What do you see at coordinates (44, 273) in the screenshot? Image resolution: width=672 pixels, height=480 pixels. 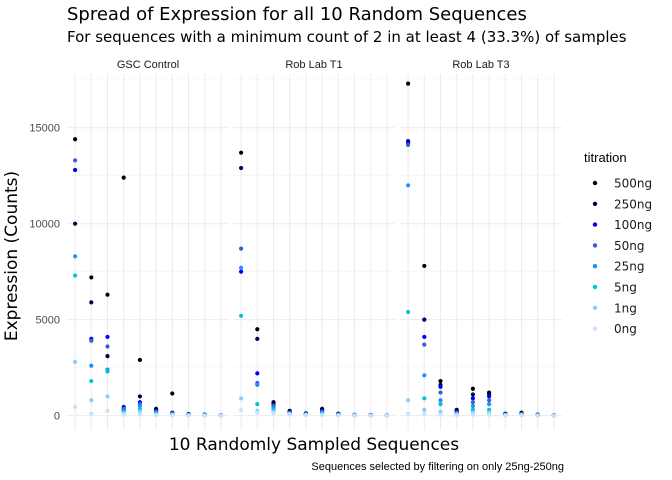 I see `y-axis-ticks: 0 5000 10000 15000` at bounding box center [44, 273].